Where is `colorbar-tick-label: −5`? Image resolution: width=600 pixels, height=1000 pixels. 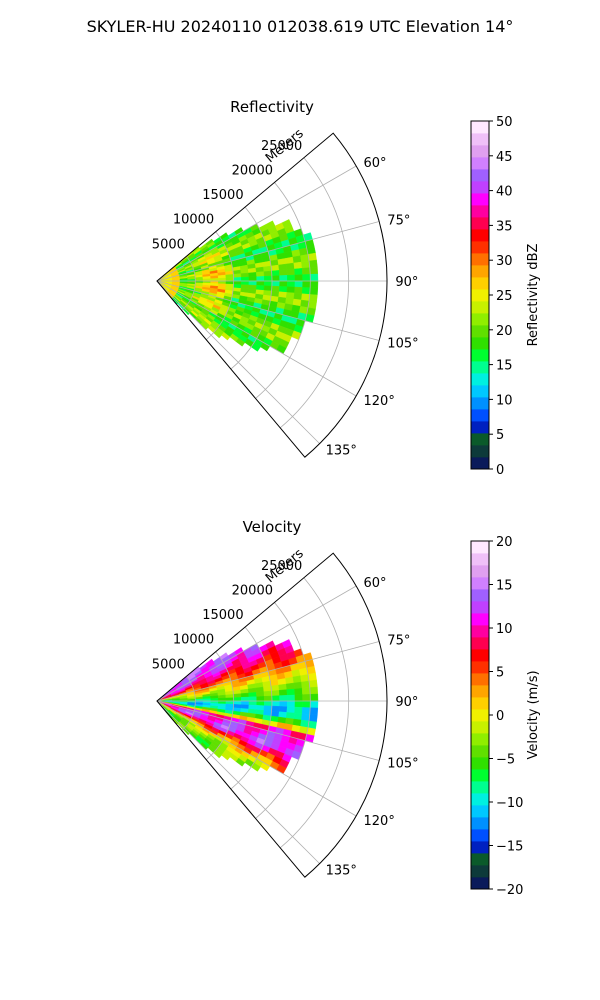 colorbar-tick-label: −5 is located at coordinates (505, 760).